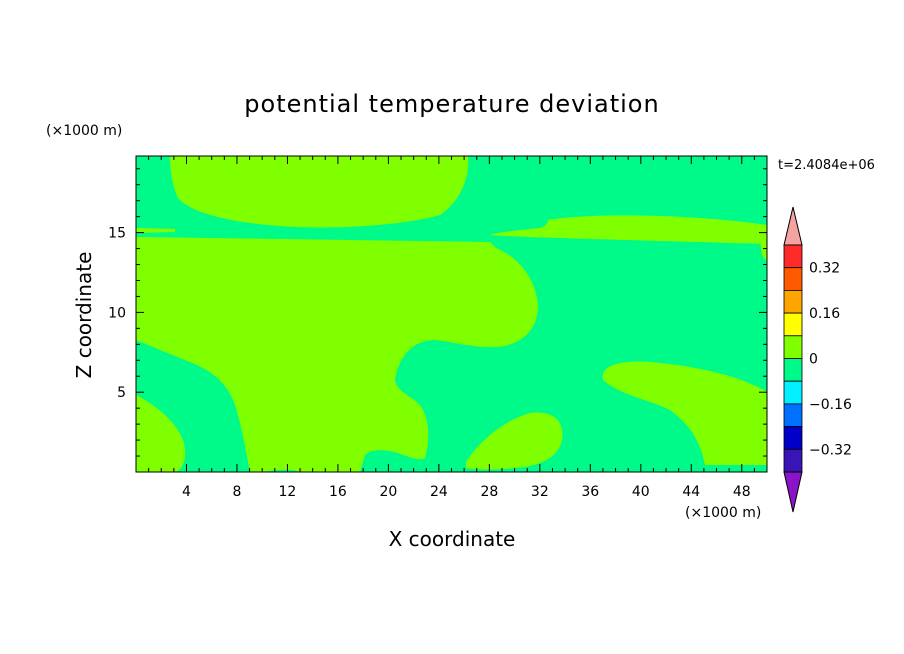 The width and height of the screenshot is (904, 654). What do you see at coordinates (723, 513) in the screenshot?
I see `x-unit-label: (×1000 m)` at bounding box center [723, 513].